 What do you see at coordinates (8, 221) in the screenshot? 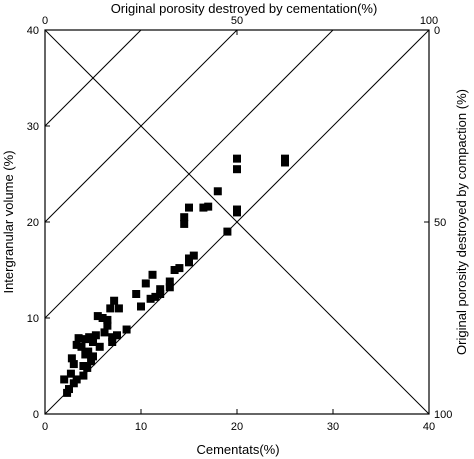
I see `y-axis-label: Intergranular volume (%)` at bounding box center [8, 221].